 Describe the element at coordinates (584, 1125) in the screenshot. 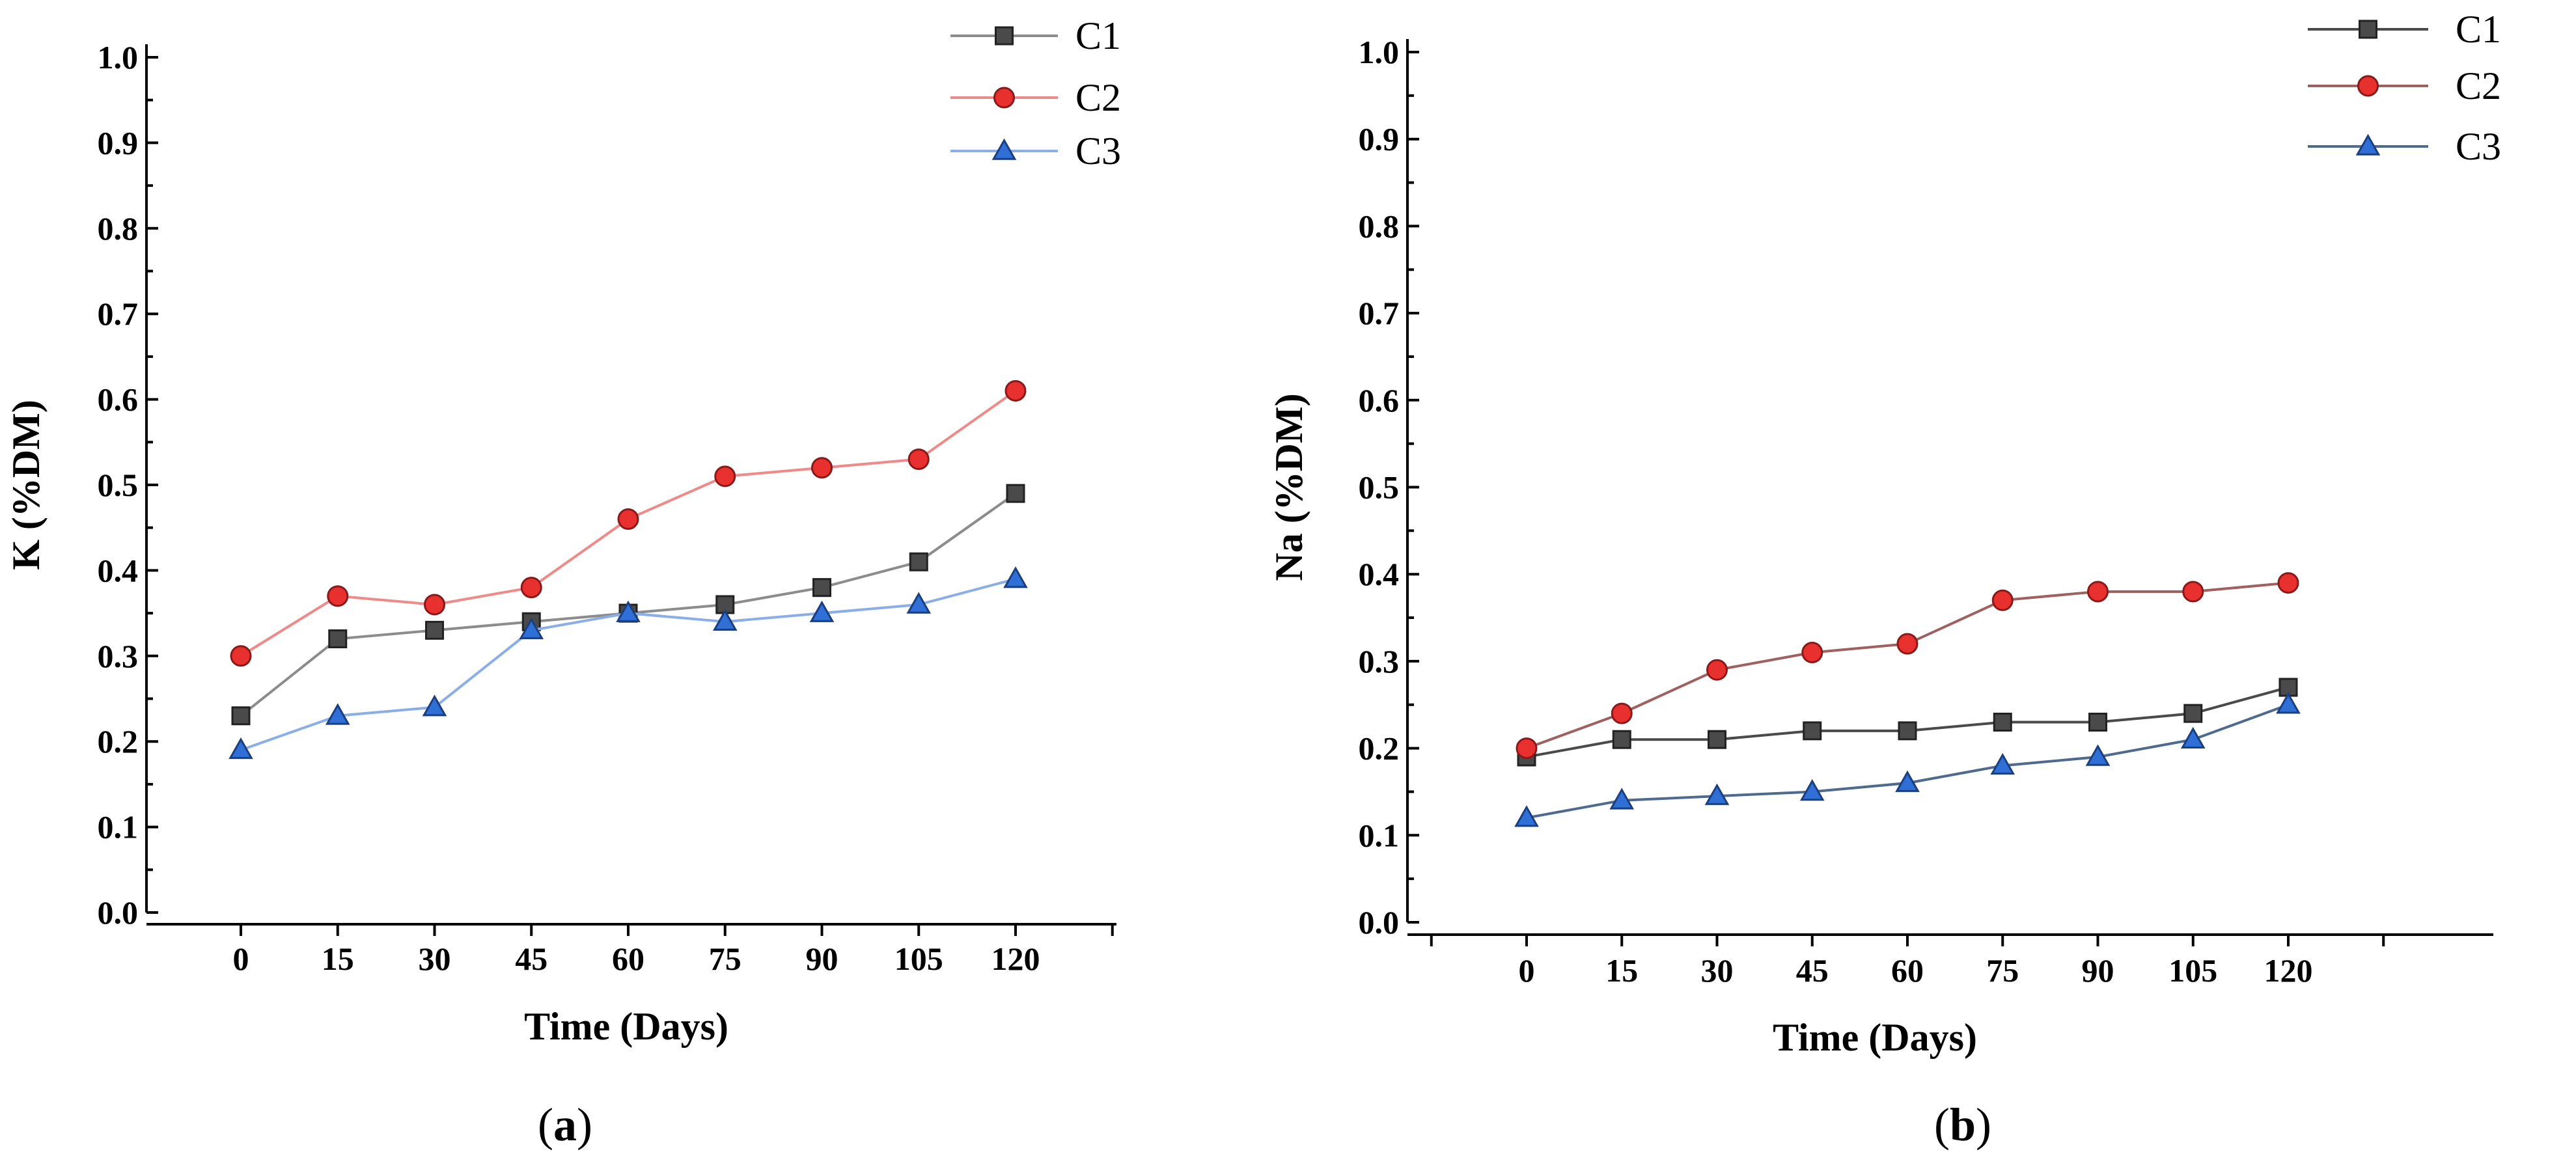

I see `panel-label-close: )` at that location.